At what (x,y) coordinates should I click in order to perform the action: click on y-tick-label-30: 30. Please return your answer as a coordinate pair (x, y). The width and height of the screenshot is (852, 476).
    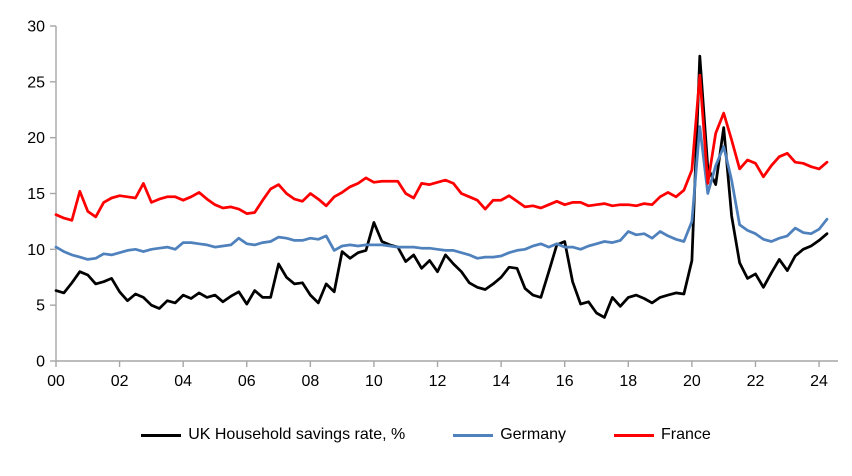
    Looking at the image, I should click on (36, 27).